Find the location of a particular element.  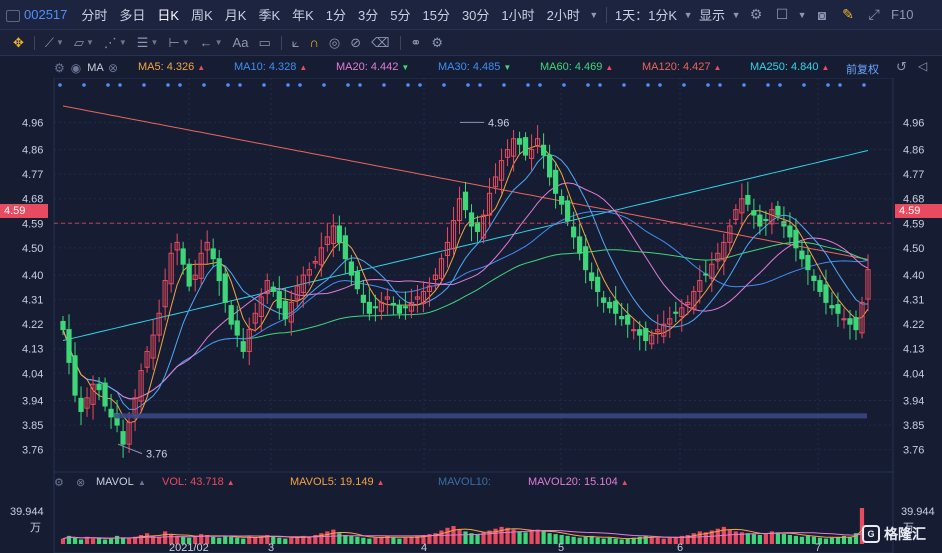

polyline-tool-icon: ⋰ ▼ is located at coordinates (115, 42).